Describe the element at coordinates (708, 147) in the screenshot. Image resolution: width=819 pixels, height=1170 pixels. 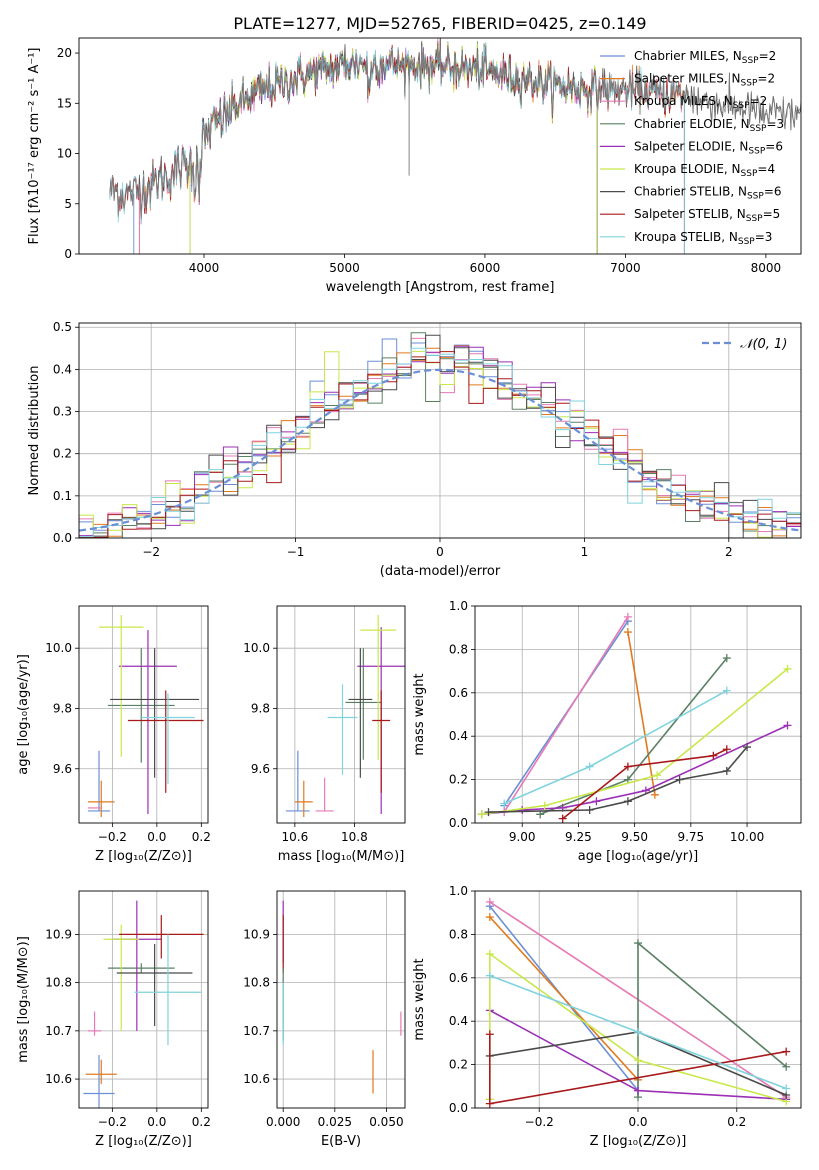
I see `legend-label: Salpeter ELODIE, NSSP=6` at that location.